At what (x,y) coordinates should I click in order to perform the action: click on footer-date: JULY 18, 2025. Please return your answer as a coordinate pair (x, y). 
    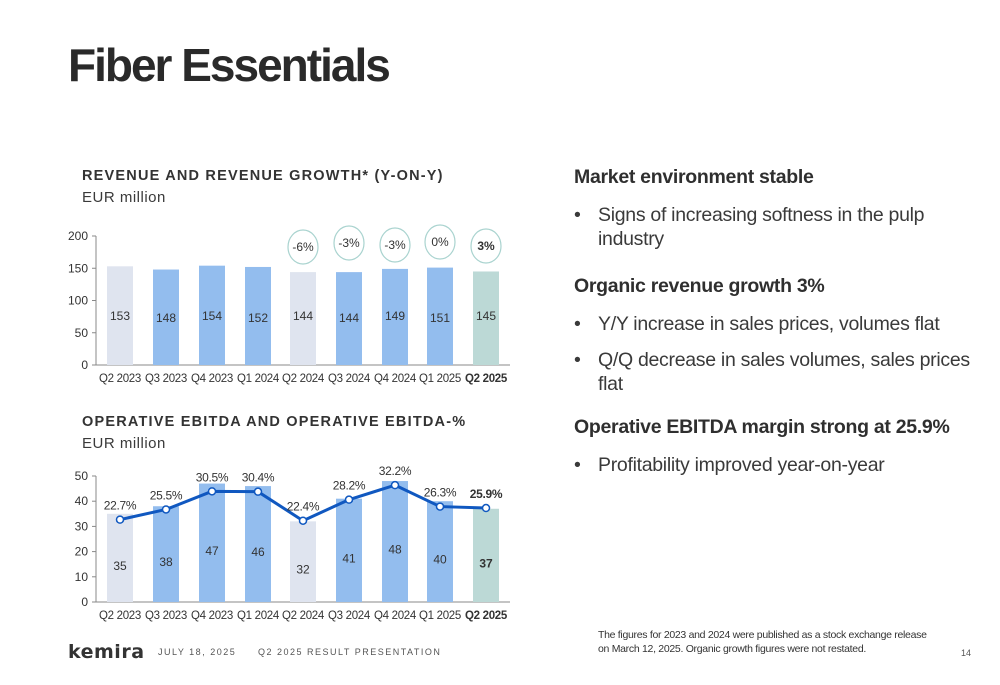
    Looking at the image, I should click on (197, 652).